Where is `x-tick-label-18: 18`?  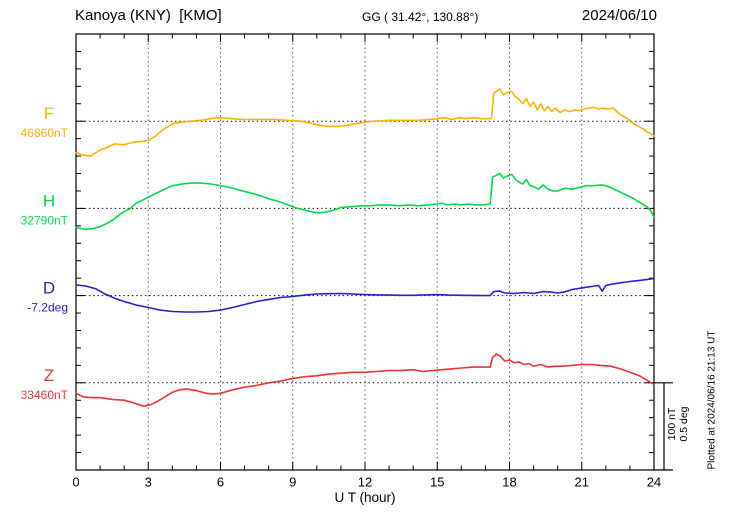
x-tick-label-18: 18 is located at coordinates (509, 482).